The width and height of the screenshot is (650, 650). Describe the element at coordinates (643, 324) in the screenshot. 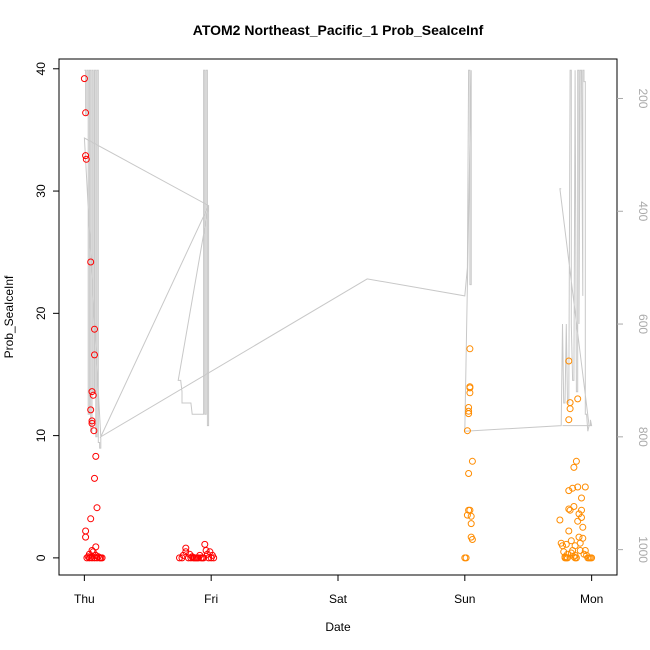

I see `y2-tick-label: 600` at that location.